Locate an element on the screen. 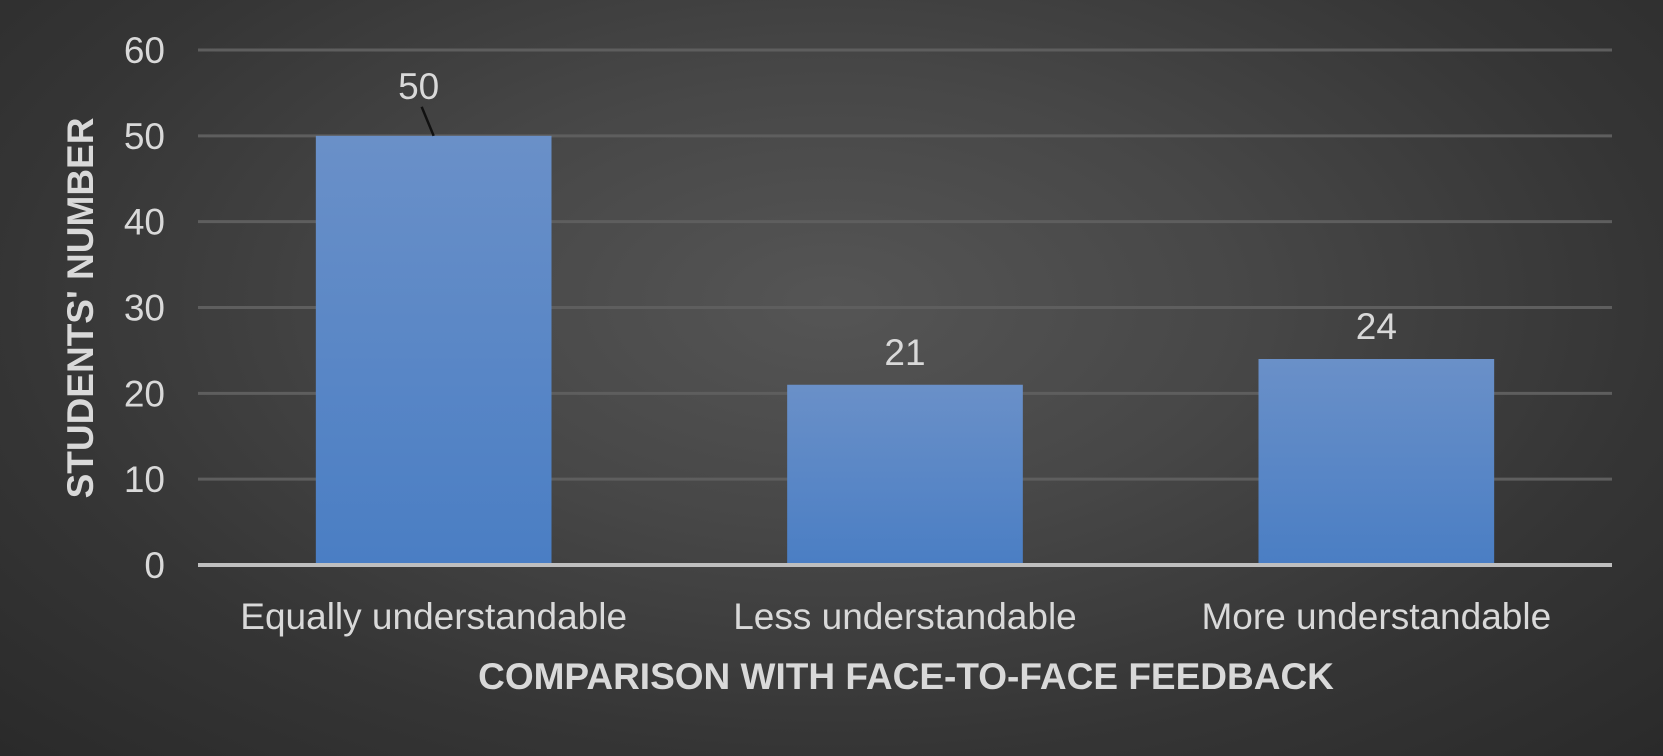  y-tick-label: 60 is located at coordinates (144, 50).